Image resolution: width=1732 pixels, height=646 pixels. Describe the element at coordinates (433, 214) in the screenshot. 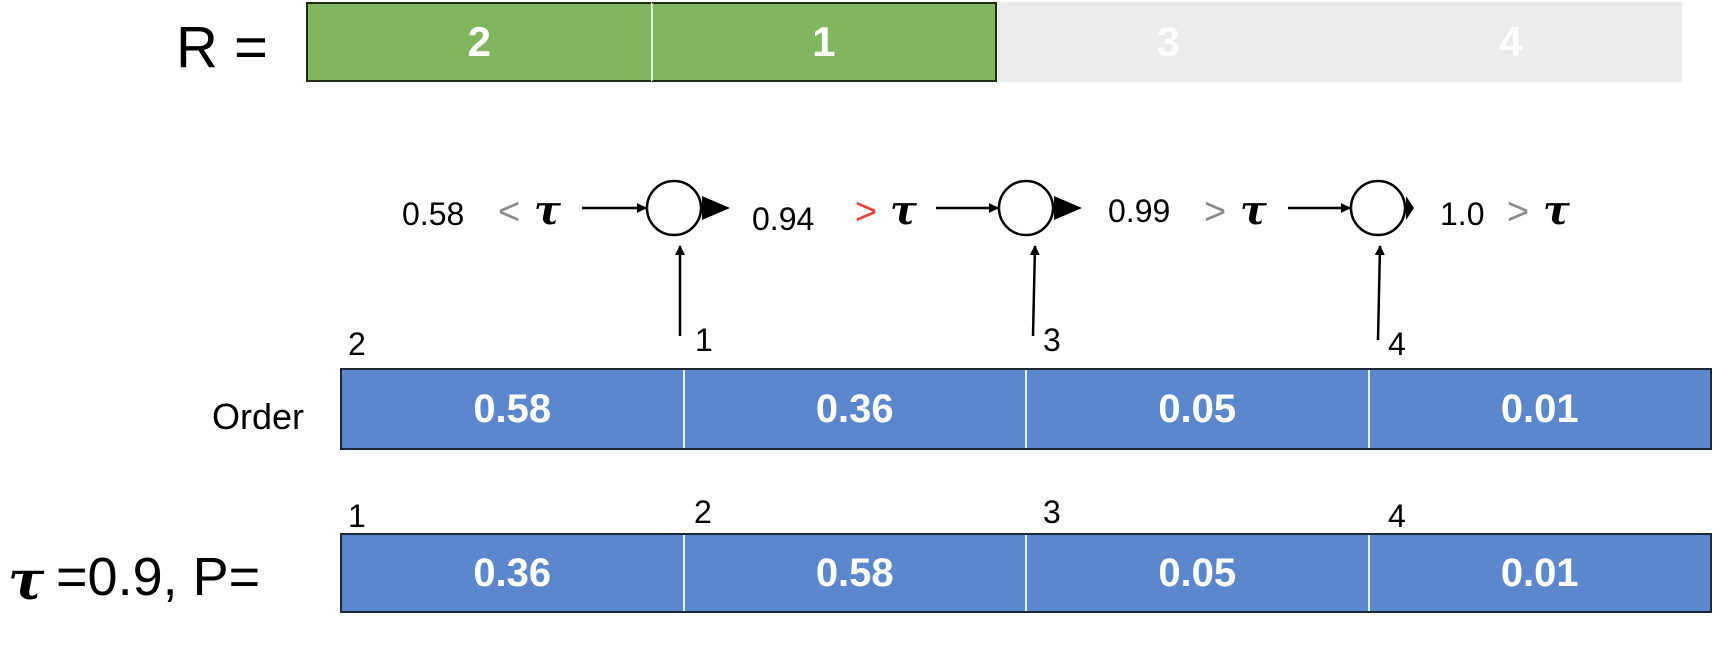

I see `flow-value: 0.58` at that location.